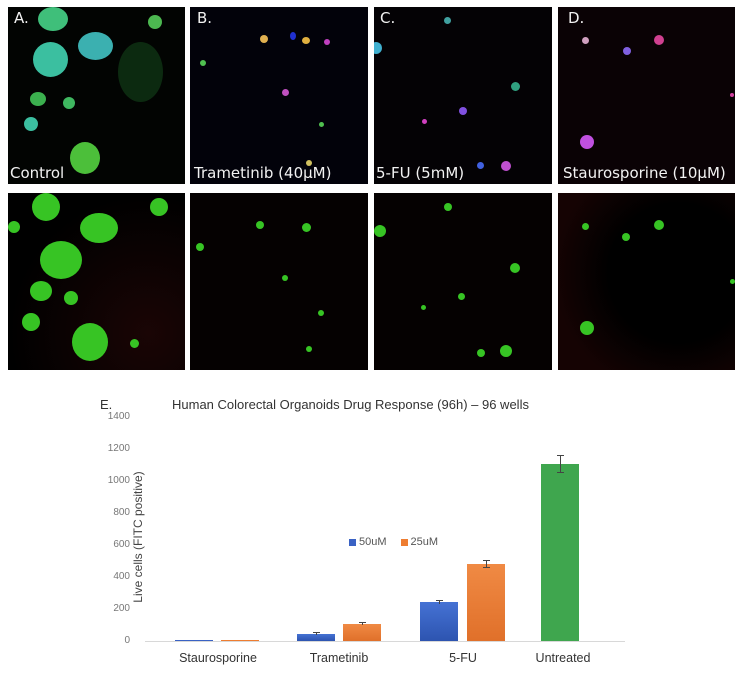 This screenshot has height=676, width=750. What do you see at coordinates (118, 480) in the screenshot?
I see `y-tick: 1000` at bounding box center [118, 480].